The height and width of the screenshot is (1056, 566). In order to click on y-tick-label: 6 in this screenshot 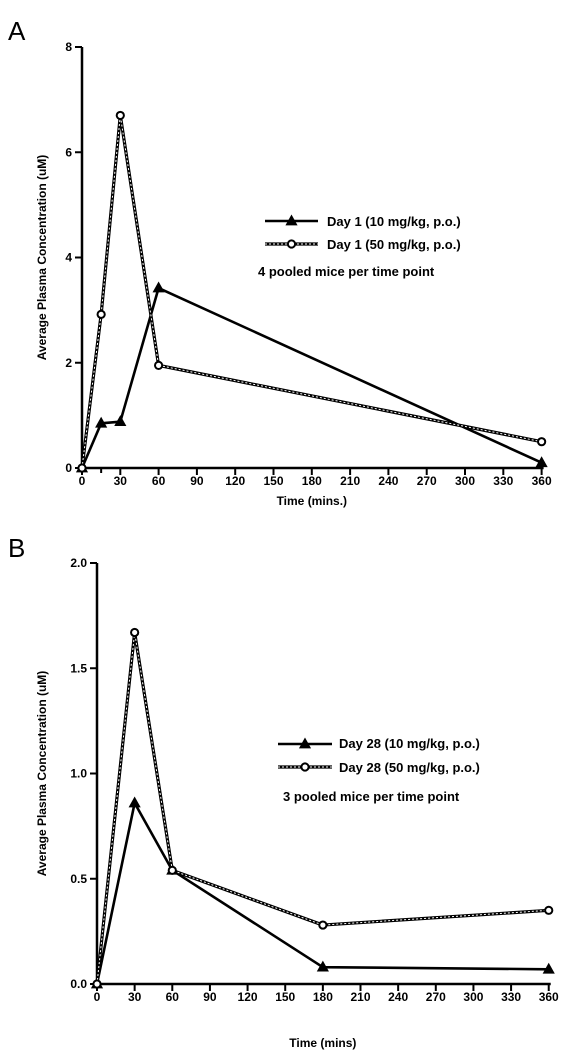, I will do `click(68, 152)`.